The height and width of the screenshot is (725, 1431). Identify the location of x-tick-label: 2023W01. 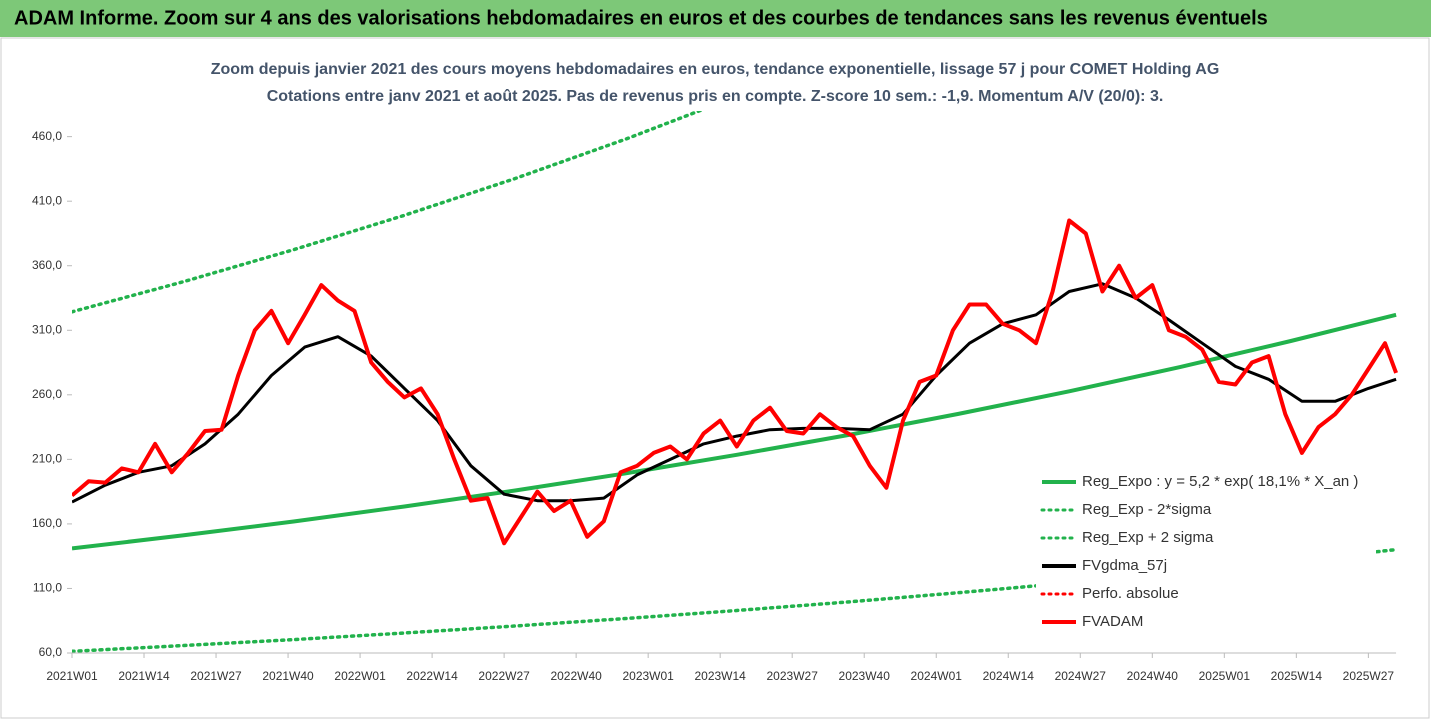
(648, 676).